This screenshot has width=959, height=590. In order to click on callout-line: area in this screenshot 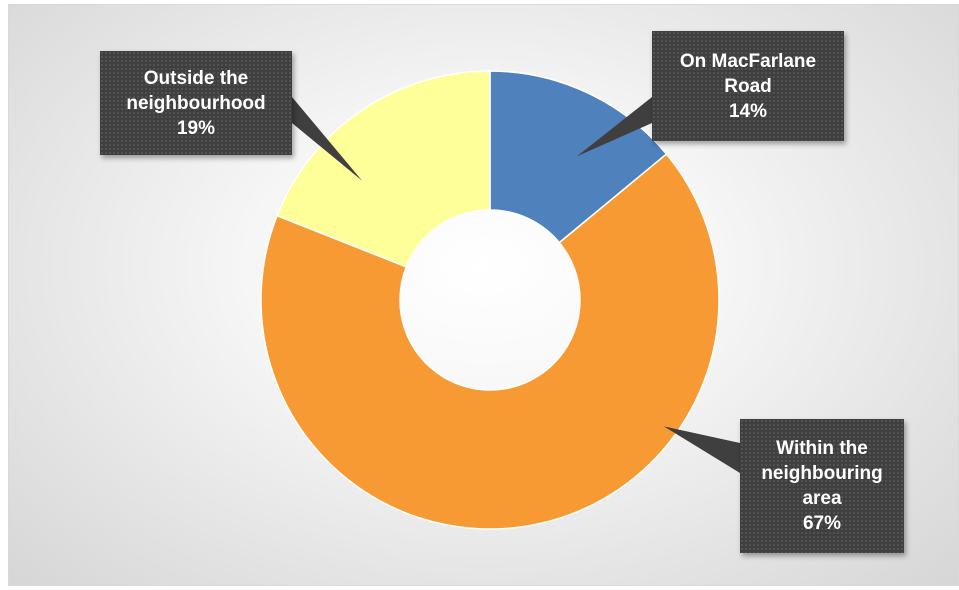, I will do `click(822, 498)`.